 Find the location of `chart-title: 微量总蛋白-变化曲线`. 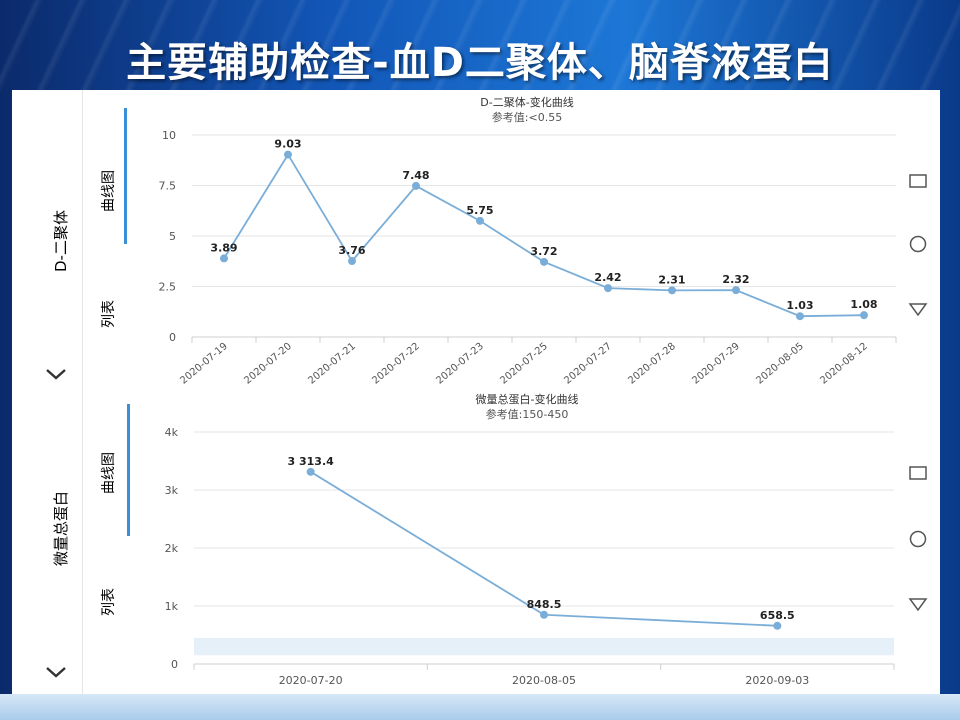

chart-title: 微量总蛋白-变化曲线 is located at coordinates (527, 399).